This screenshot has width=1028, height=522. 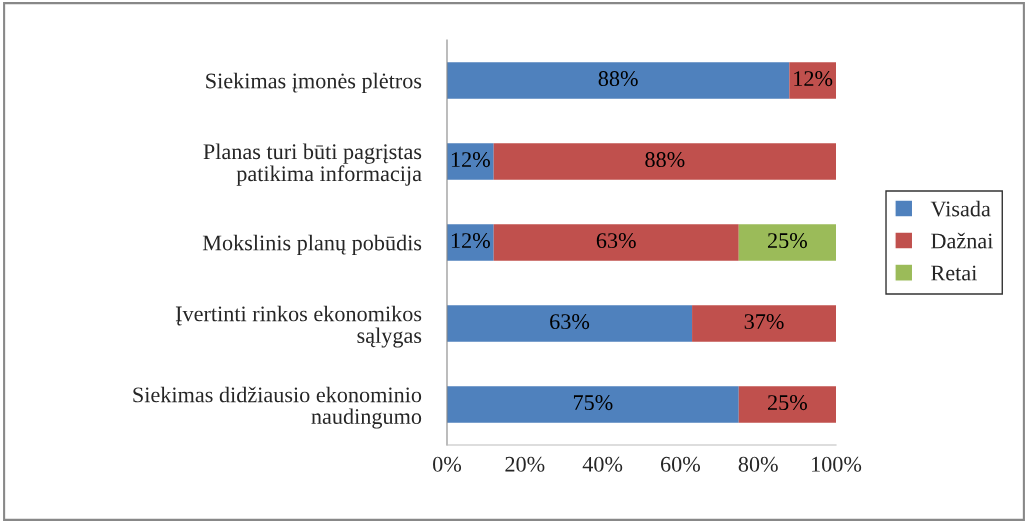 What do you see at coordinates (954, 273) in the screenshot?
I see `legend-label: Retai` at bounding box center [954, 273].